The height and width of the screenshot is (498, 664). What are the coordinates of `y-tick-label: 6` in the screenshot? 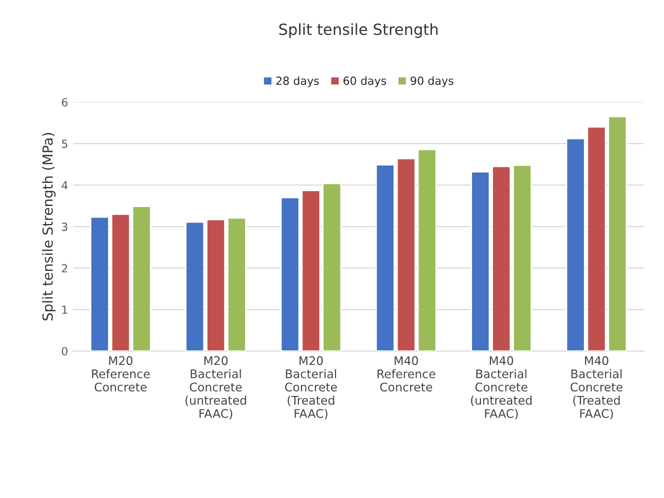 It's located at (65, 102).